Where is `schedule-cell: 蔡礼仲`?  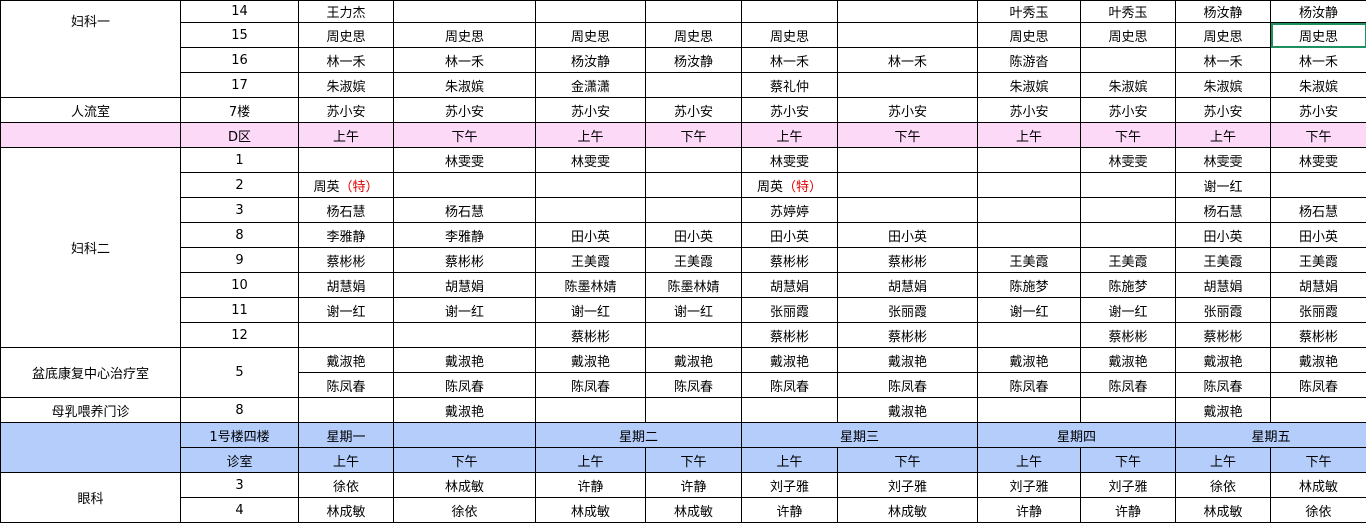
schedule-cell: 蔡礼仲 is located at coordinates (789, 85).